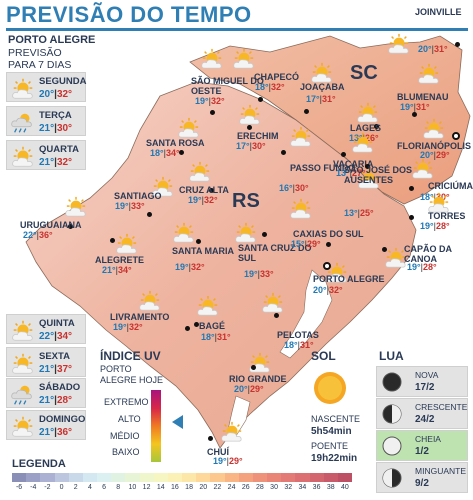 The image size is (473, 500). What do you see at coordinates (376, 126) in the screenshot?
I see `city-marker-lages` at bounding box center [376, 126].